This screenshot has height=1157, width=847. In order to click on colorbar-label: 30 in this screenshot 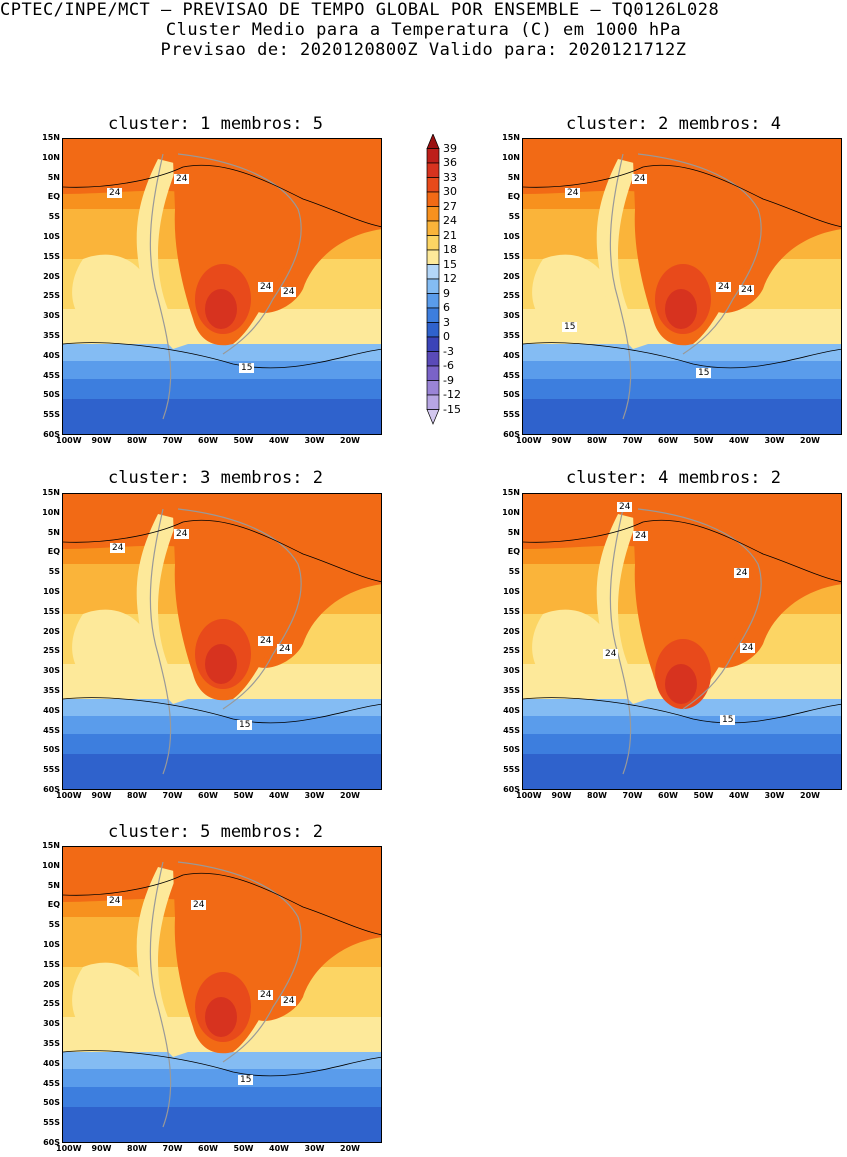, I will do `click(450, 191)`.